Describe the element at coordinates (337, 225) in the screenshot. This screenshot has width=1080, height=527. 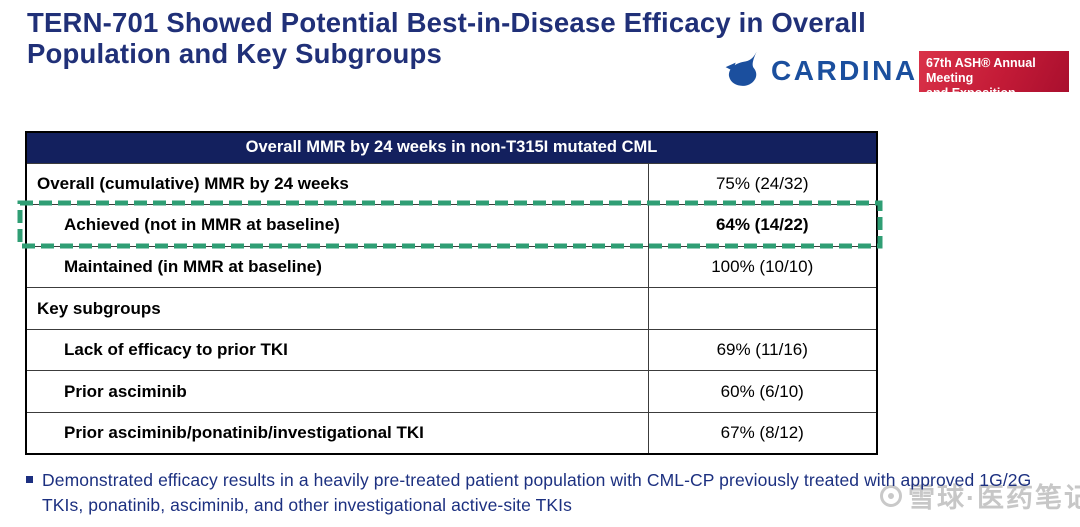
I see `row-label: Achieved (not in MMR at baseline)` at that location.